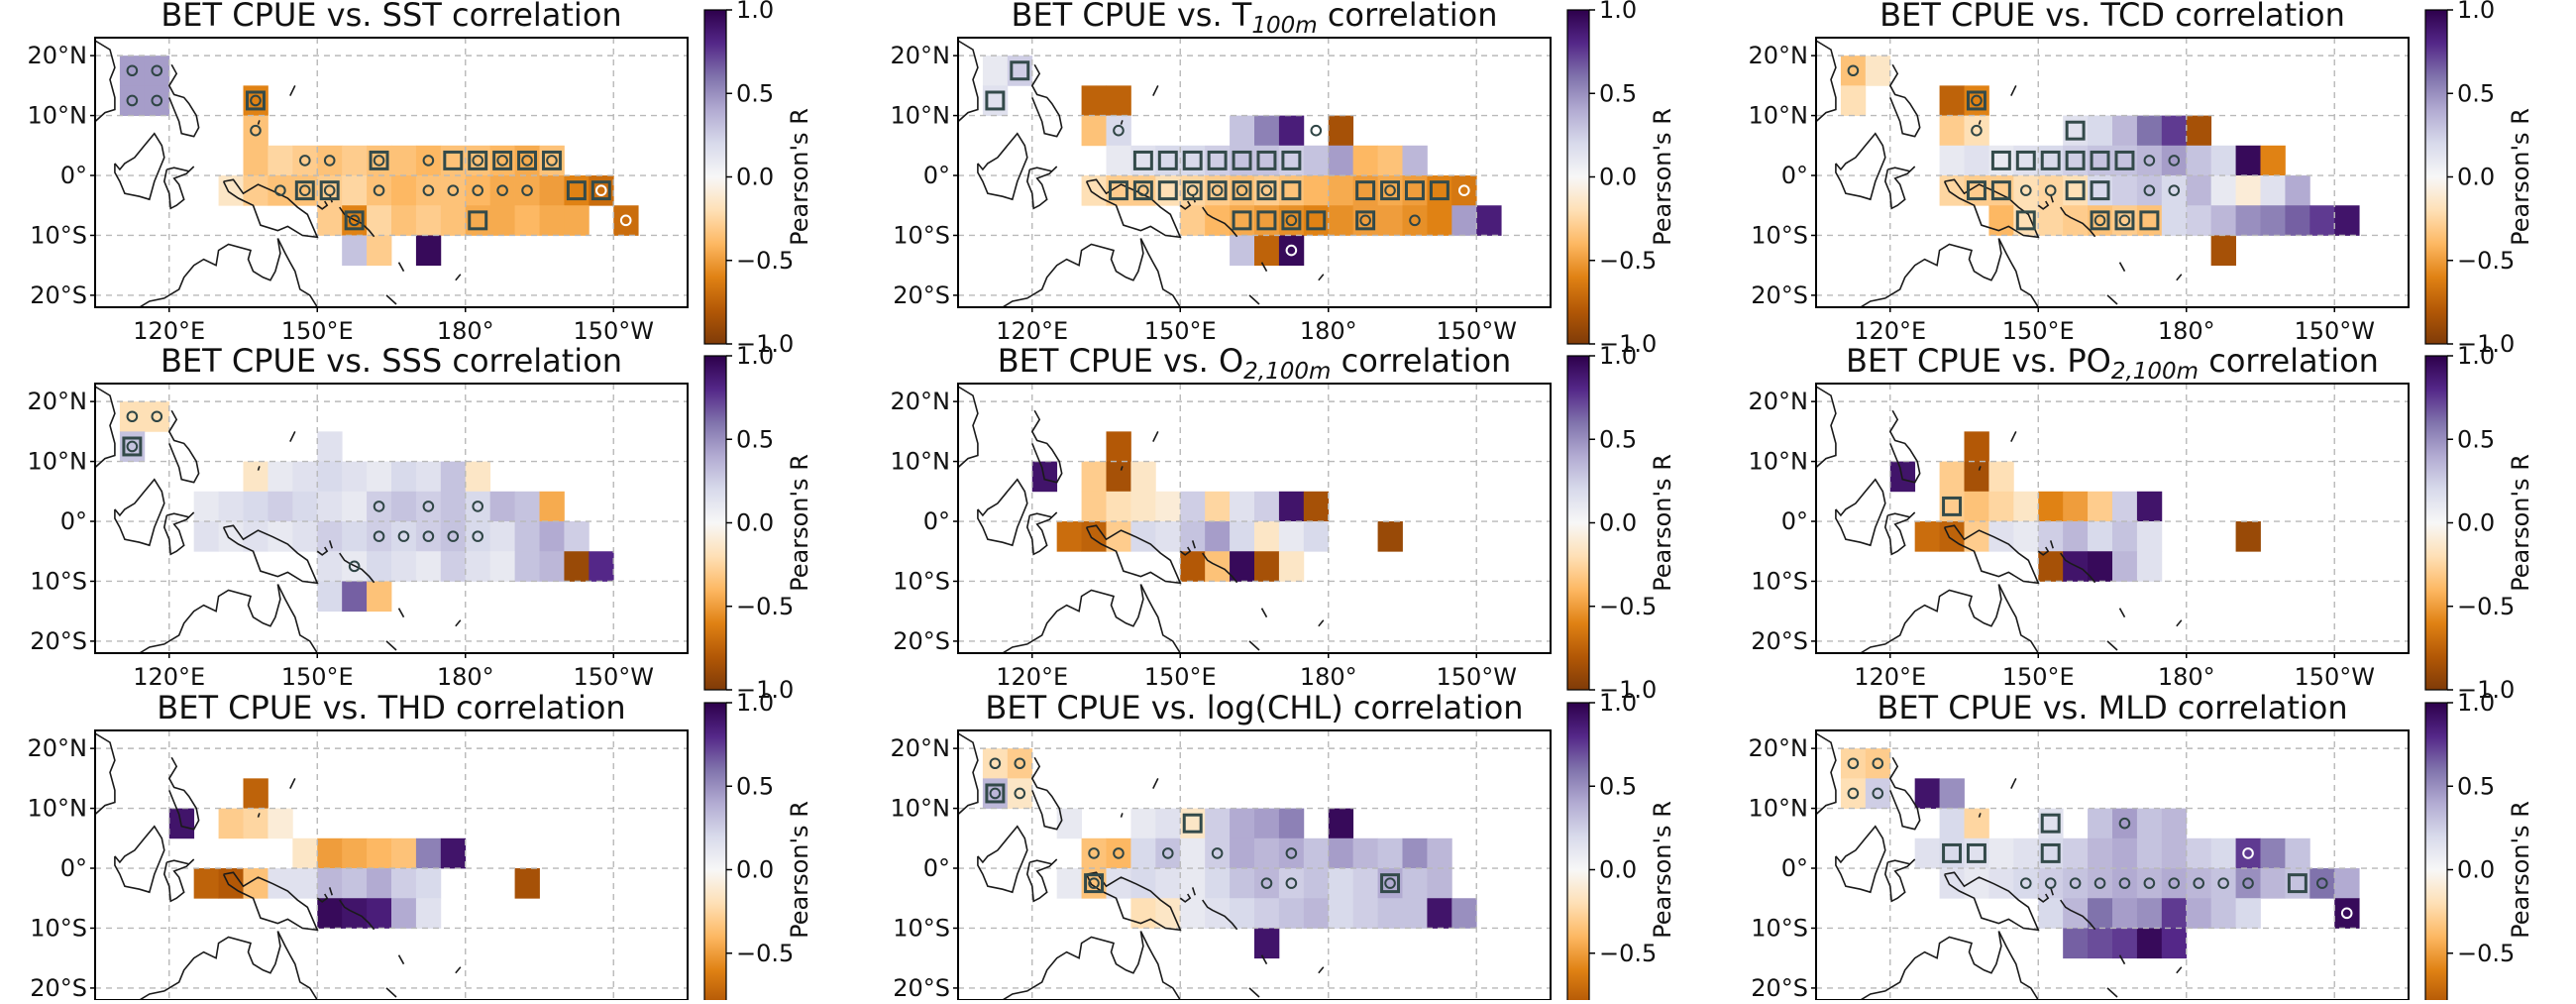  What do you see at coordinates (1618, 12) in the screenshot?
I see `colorbar-tick-label: 1.0` at bounding box center [1618, 12].